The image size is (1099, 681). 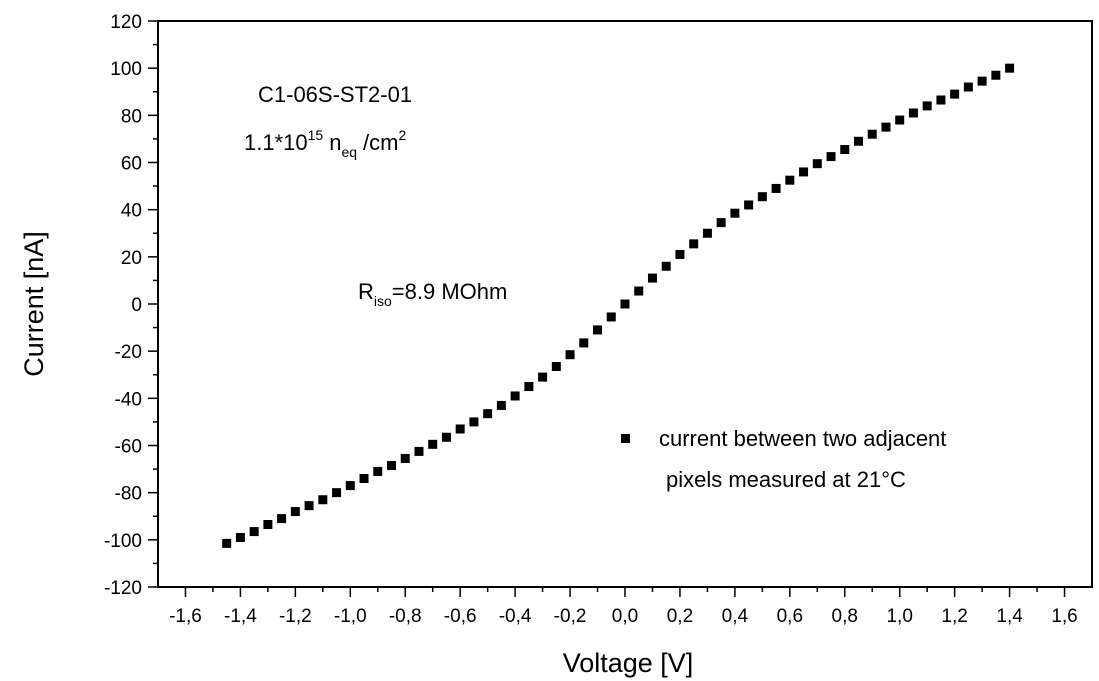 I want to click on y-tick-label: 120, so click(x=126, y=22).